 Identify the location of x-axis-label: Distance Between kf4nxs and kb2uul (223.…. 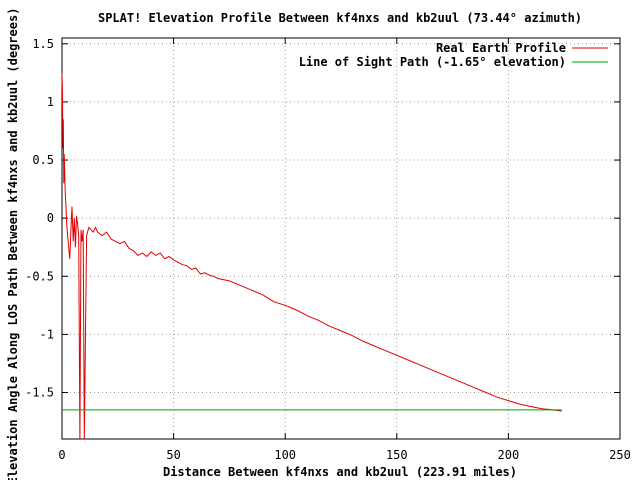
(340, 472).